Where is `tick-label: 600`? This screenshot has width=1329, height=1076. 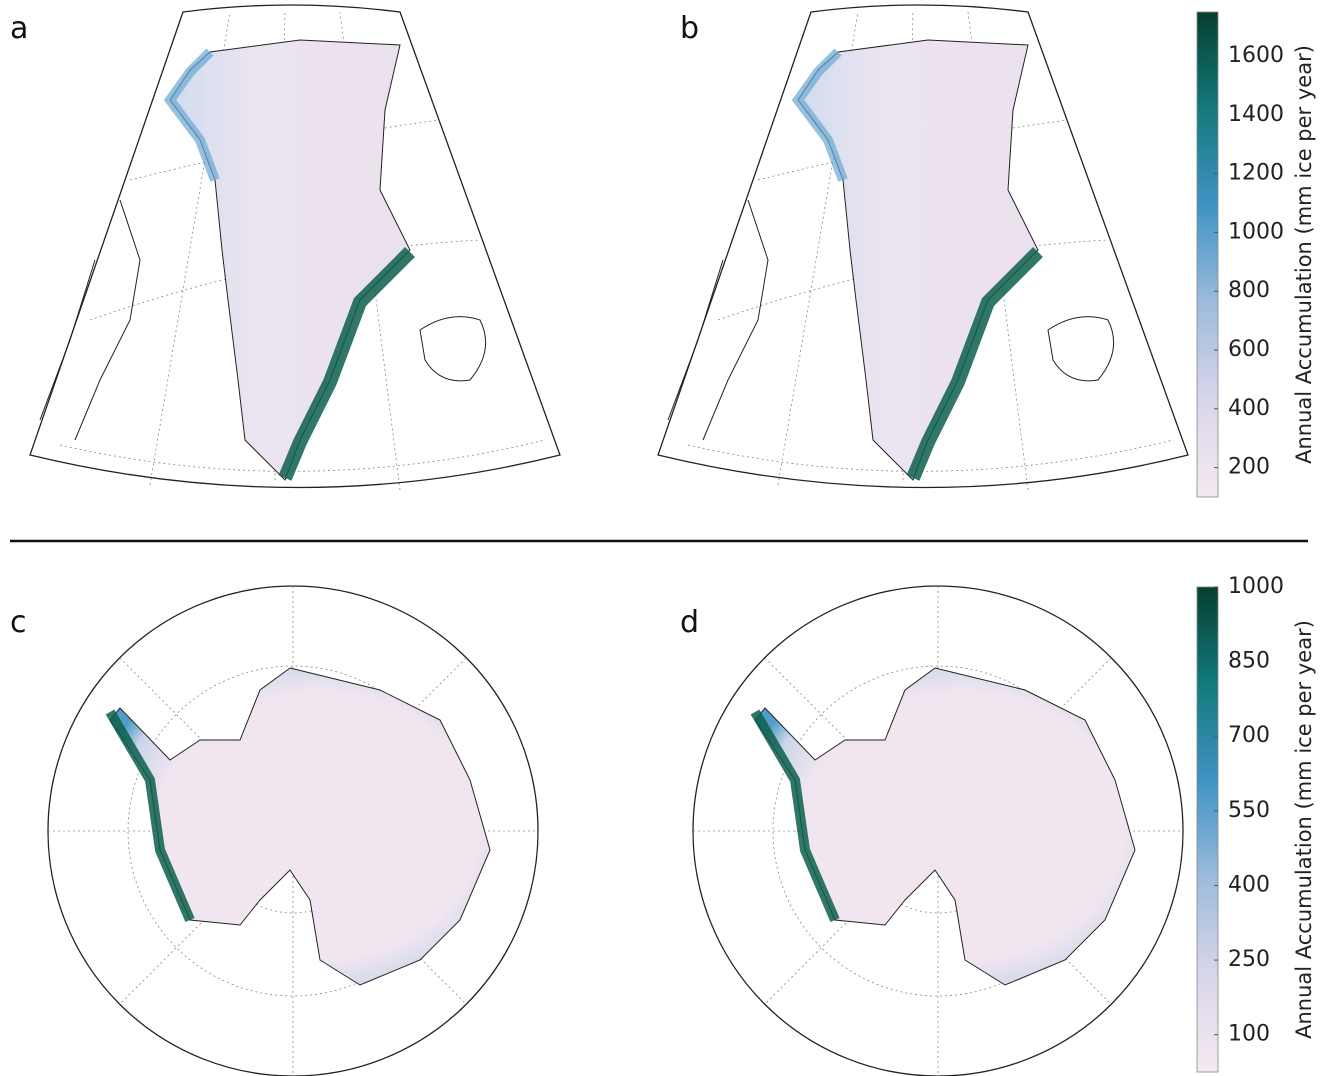 tick-label: 600 is located at coordinates (1249, 349).